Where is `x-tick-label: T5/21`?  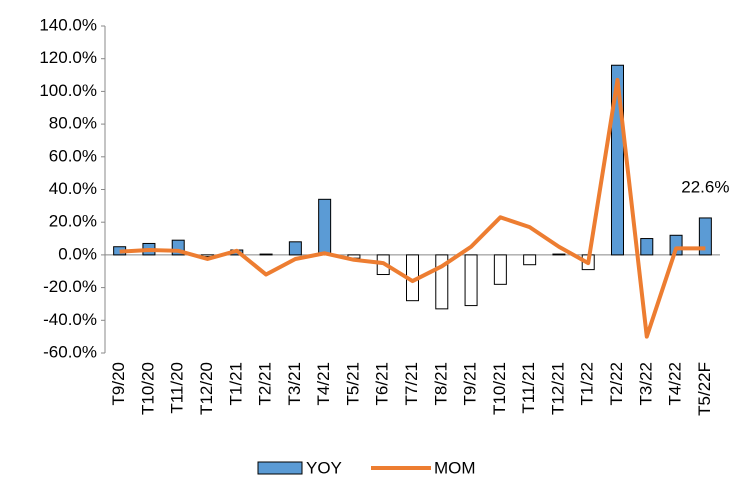 x-tick-label: T5/21 is located at coordinates (352, 383).